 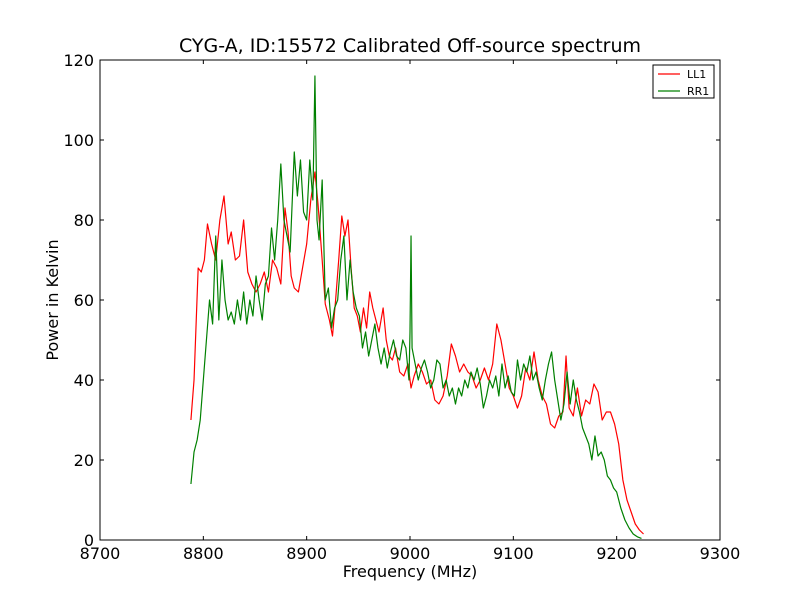 I want to click on y-tick-label: 80, so click(x=84, y=220).